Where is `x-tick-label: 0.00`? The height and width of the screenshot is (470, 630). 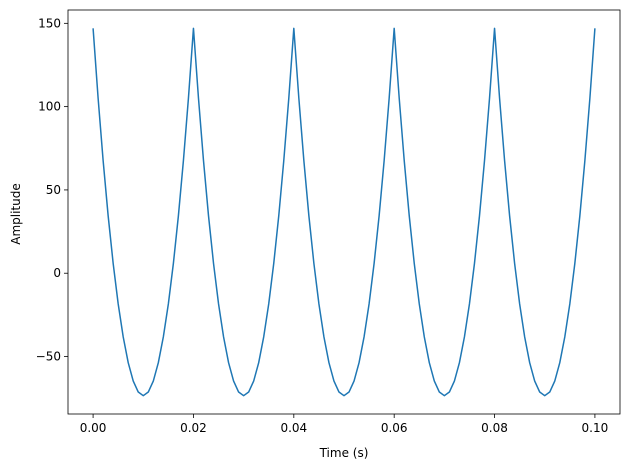 x-tick-label: 0.00 is located at coordinates (93, 428).